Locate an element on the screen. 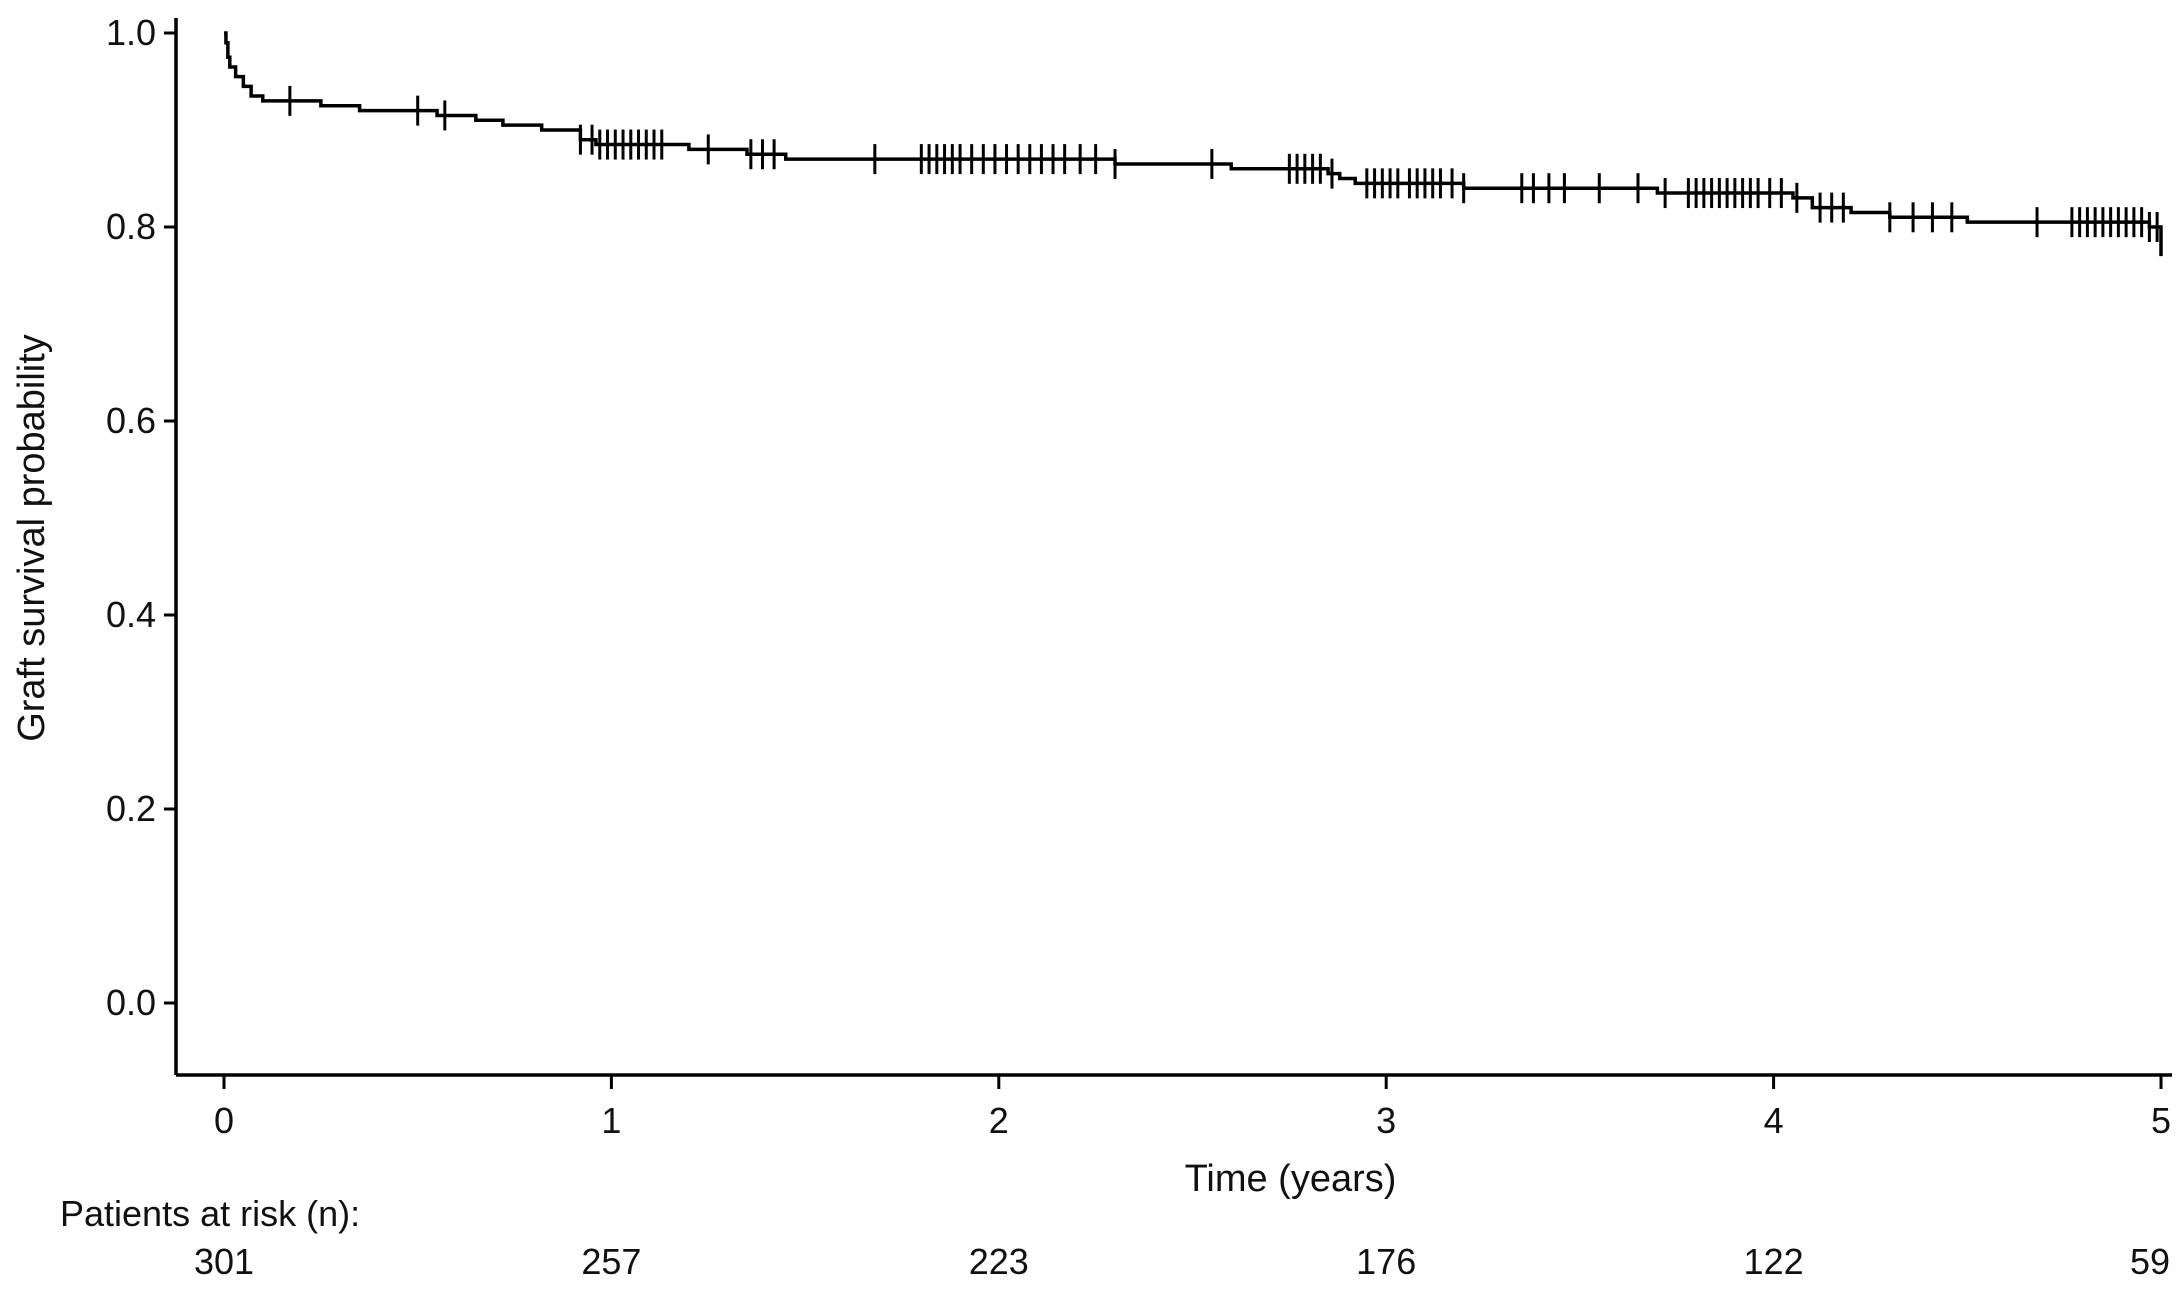 This screenshot has height=1292, width=2184. y-tick-label-1: 0.2 is located at coordinates (131, 808).